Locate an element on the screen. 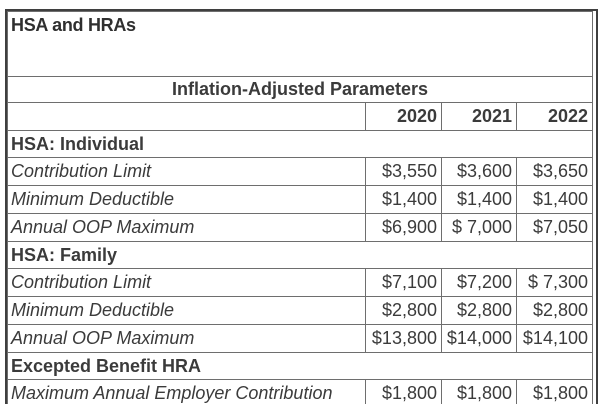 This screenshot has height=404, width=600. empty-corner-cell is located at coordinates (186, 116).